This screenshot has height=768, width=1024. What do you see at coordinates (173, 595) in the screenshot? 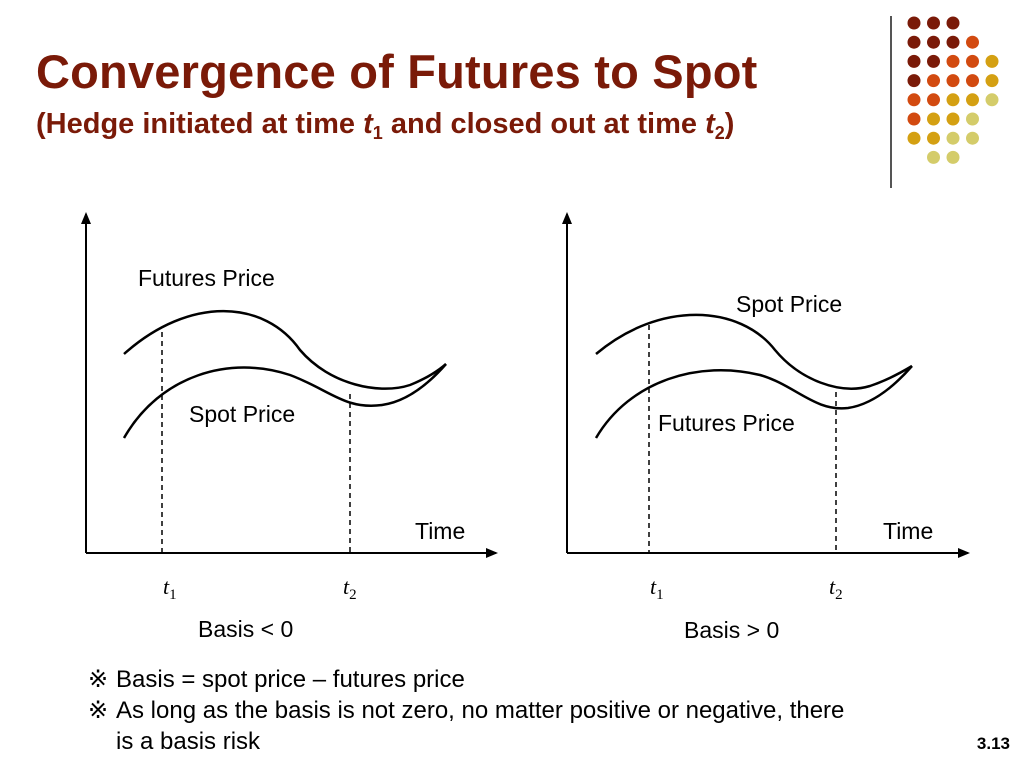
I see `left-t1-sub: 1` at bounding box center [173, 595].